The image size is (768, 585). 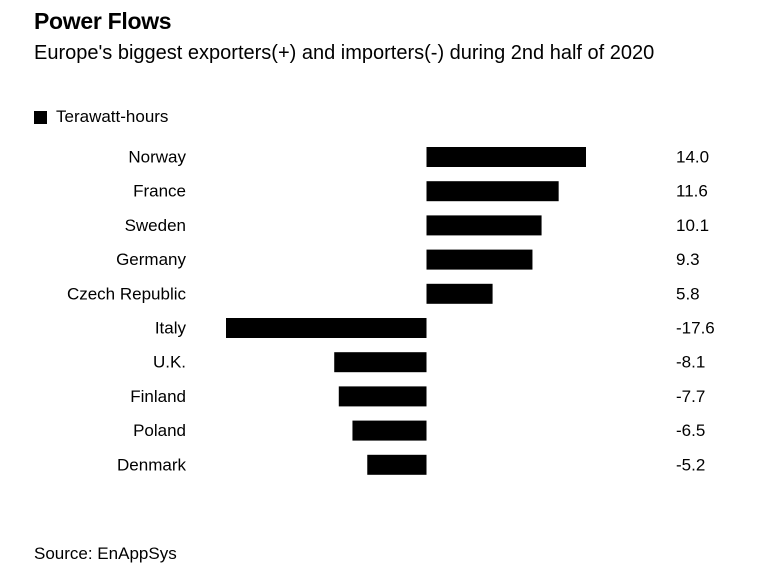 I want to click on category-label: Italy, so click(x=171, y=328).